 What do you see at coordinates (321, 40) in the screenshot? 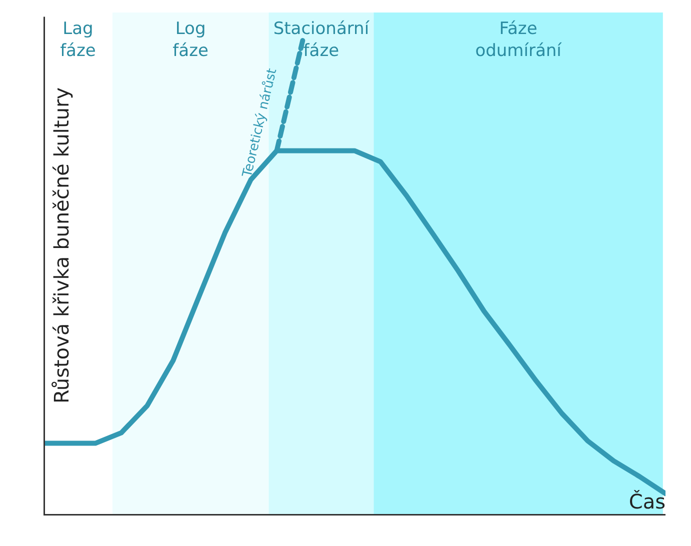
I see `annotation: Stacionární fáze` at bounding box center [321, 40].